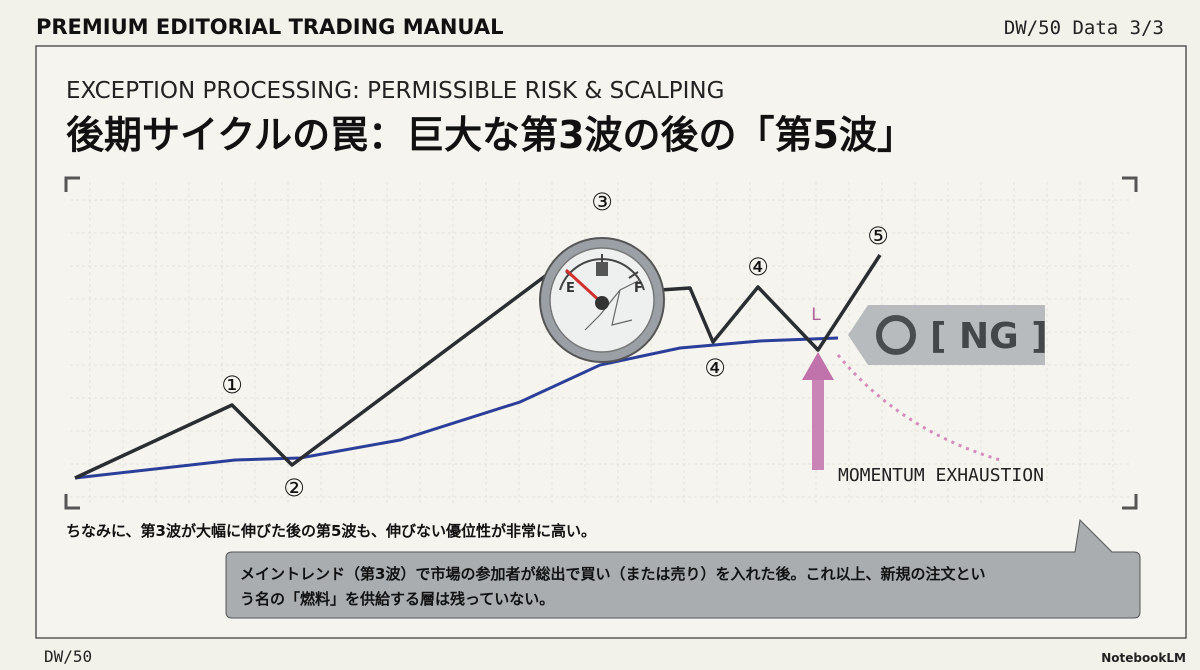  I want to click on ng-circle, so click(896, 335).